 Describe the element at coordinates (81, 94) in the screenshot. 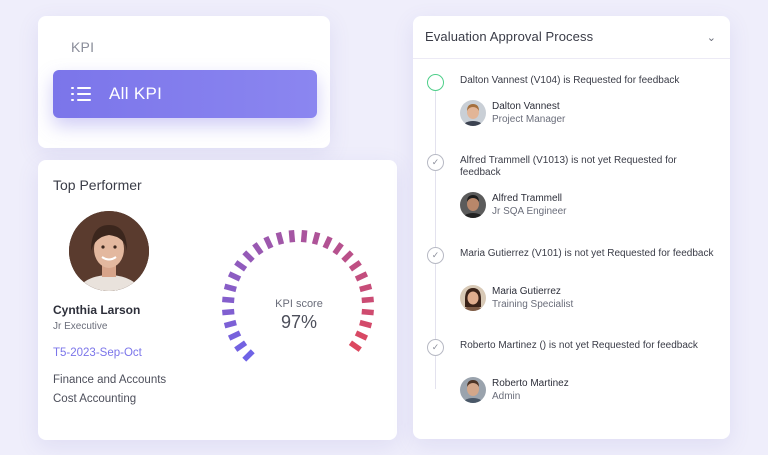

I see `list-icon` at that location.